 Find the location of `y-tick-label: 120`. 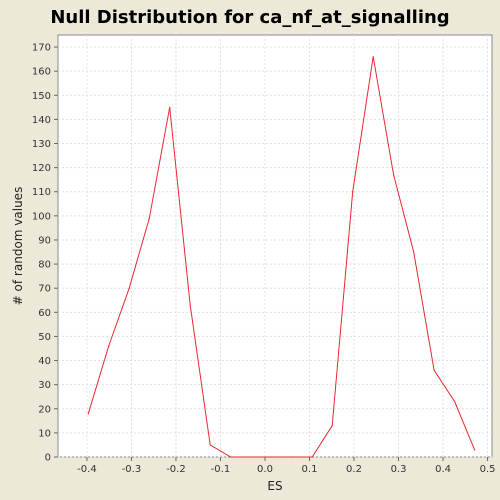

y-tick-label: 120 is located at coordinates (41, 168).